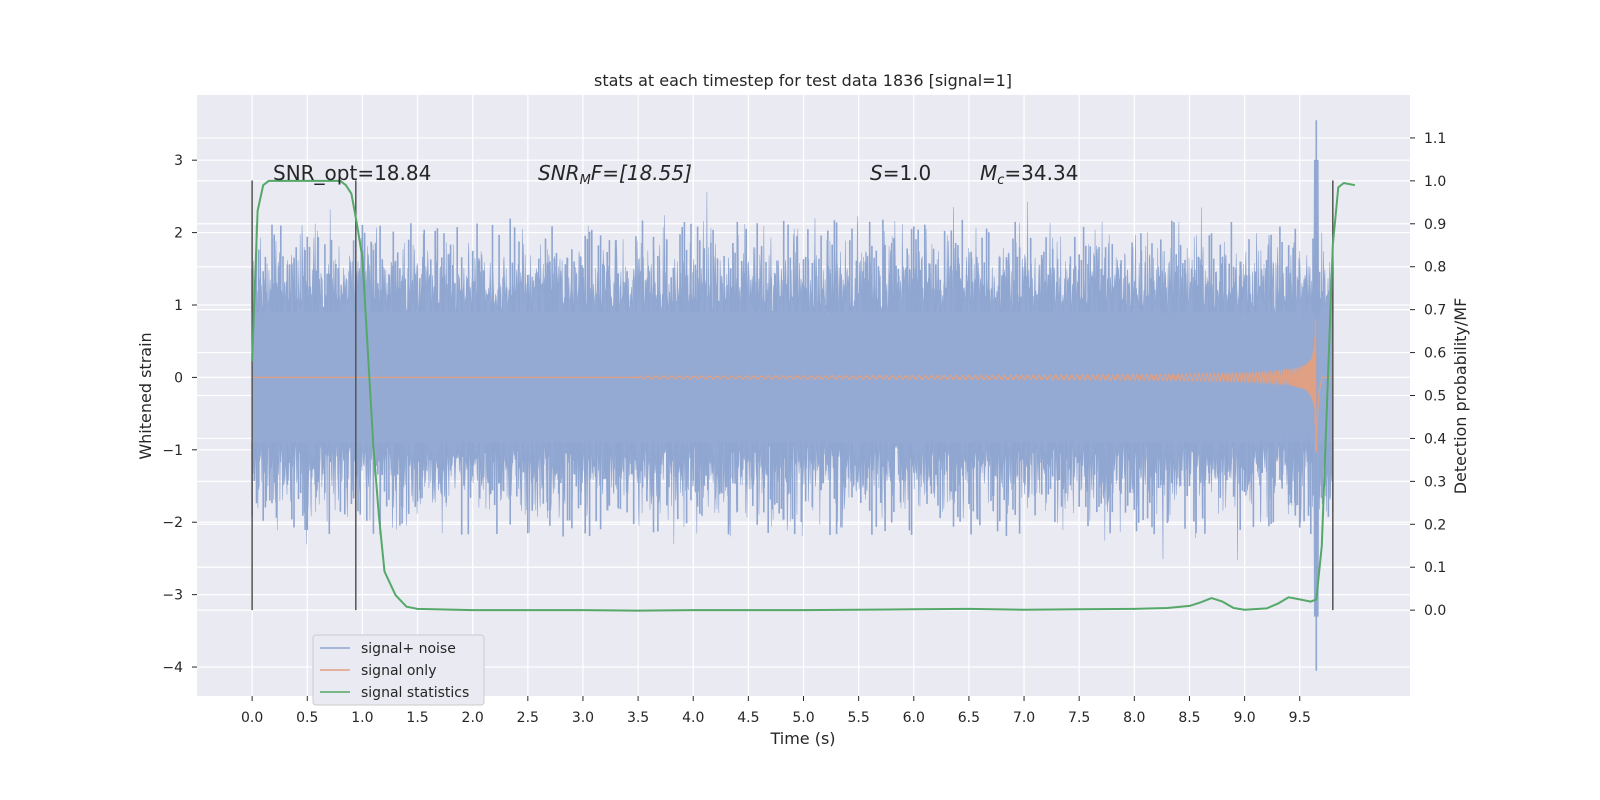 This screenshot has height=800, width=1600. Describe the element at coordinates (1244, 718) in the screenshot. I see `x-tick-label-18: 9.0` at that location.